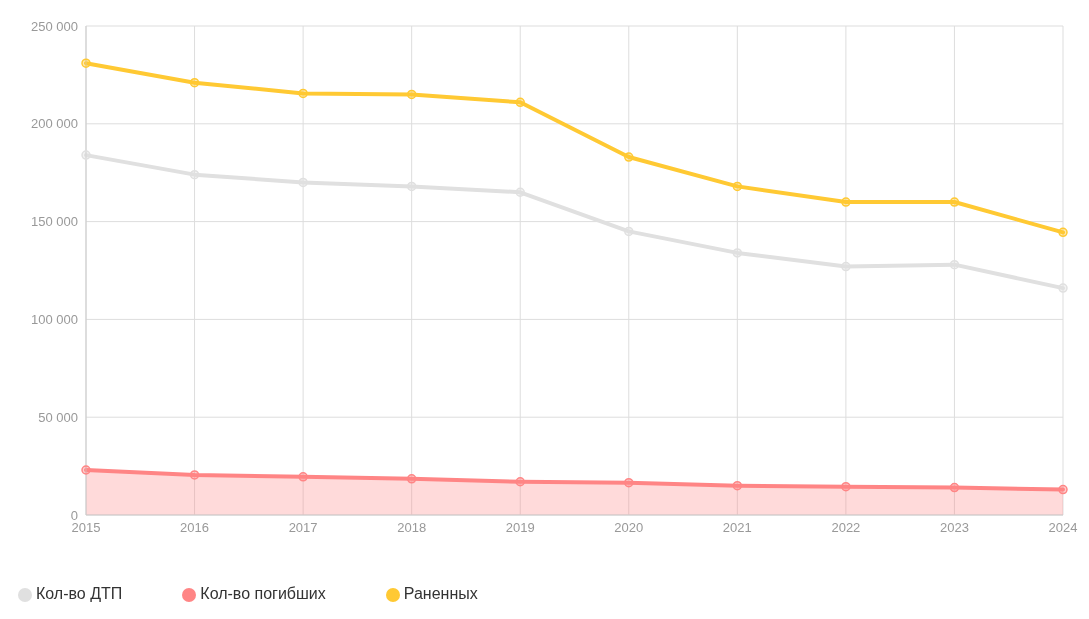  Describe the element at coordinates (520, 528) in the screenshot. I see `x-tick-label: 2019` at that location.